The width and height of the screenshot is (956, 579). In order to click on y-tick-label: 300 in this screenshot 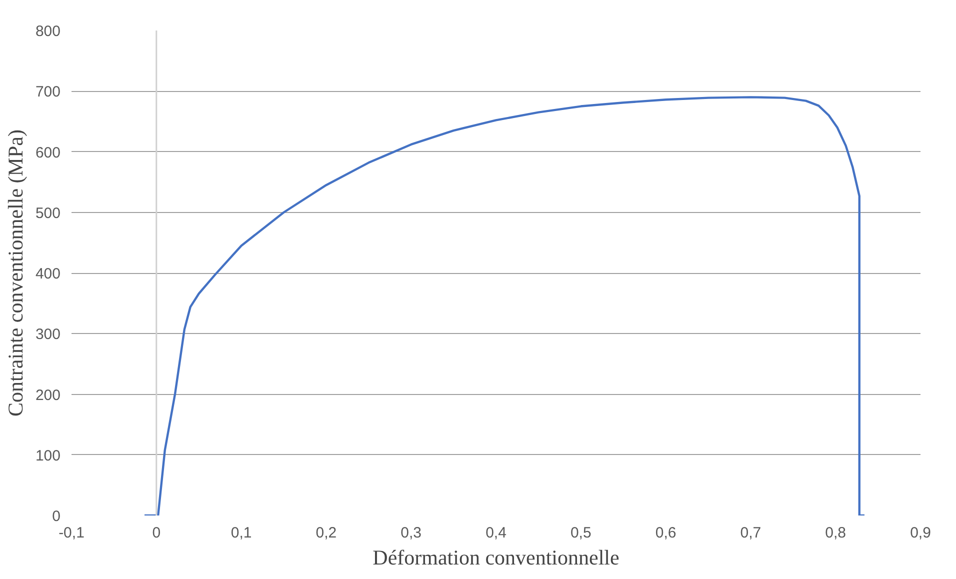, I will do `click(48, 335)`.